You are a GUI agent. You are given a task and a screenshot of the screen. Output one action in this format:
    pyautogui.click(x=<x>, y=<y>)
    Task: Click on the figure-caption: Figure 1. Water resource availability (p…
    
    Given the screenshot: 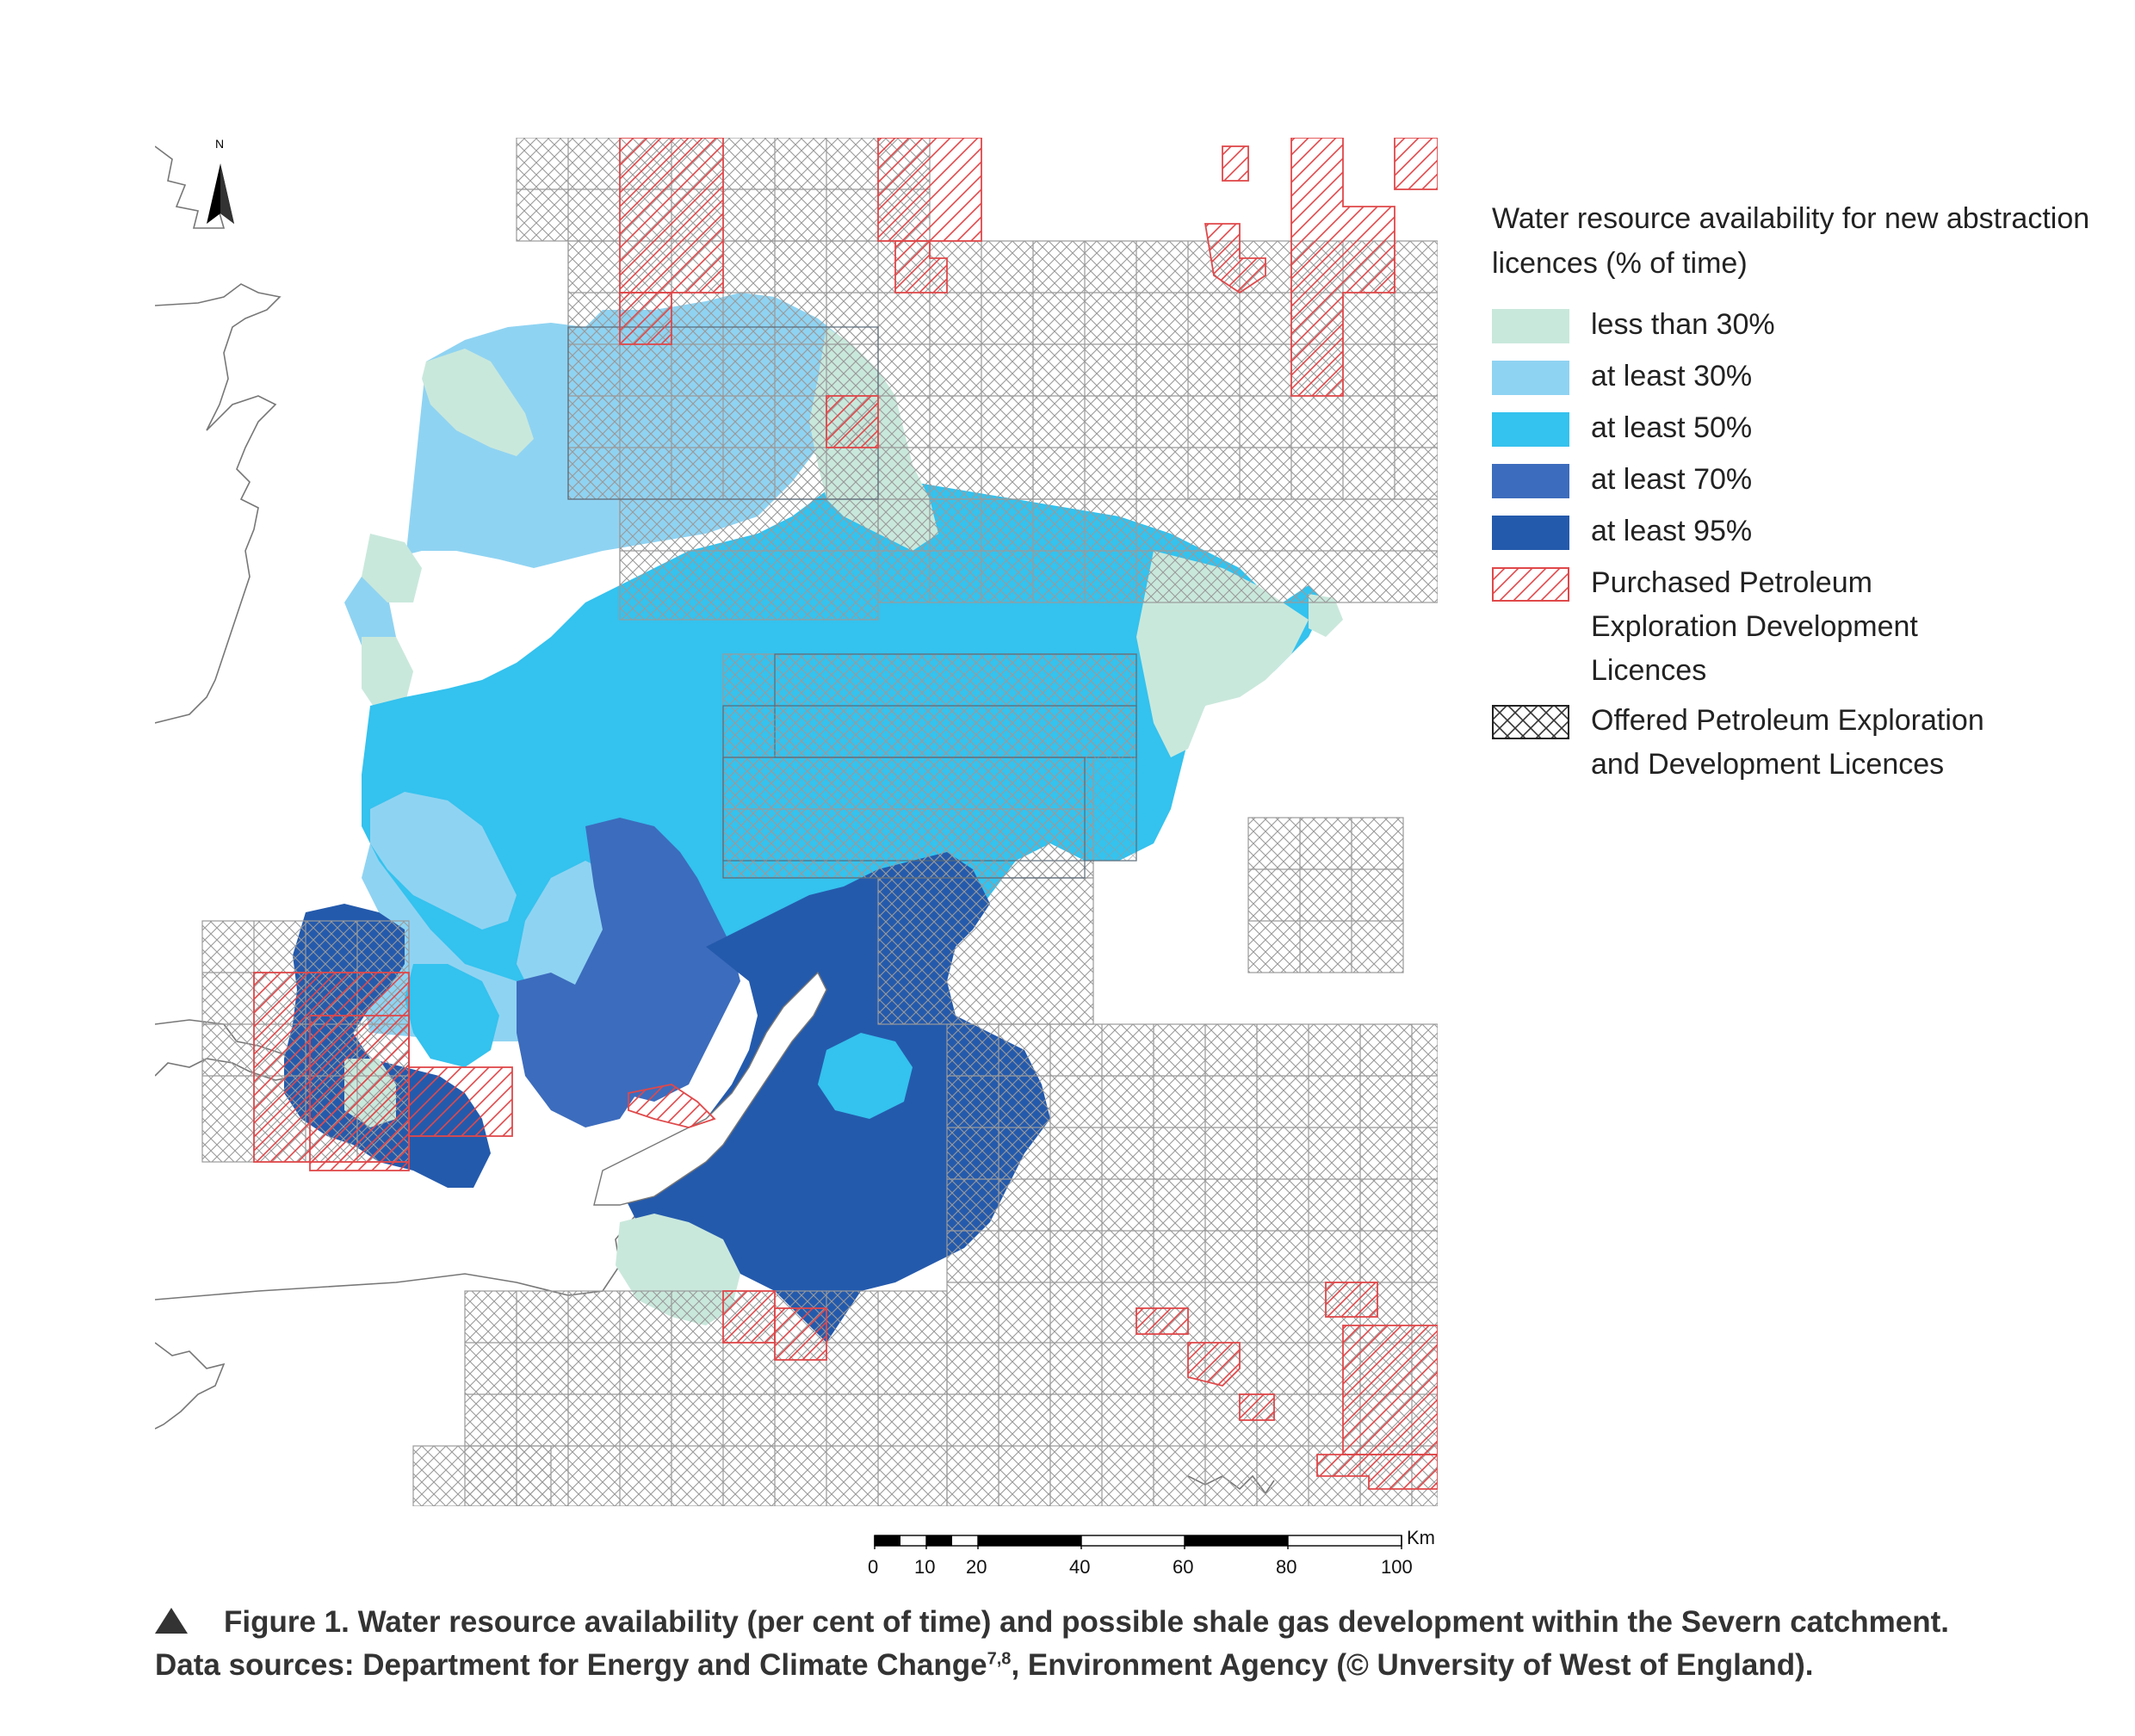 What is the action you would take?
    pyautogui.click(x=1115, y=1644)
    